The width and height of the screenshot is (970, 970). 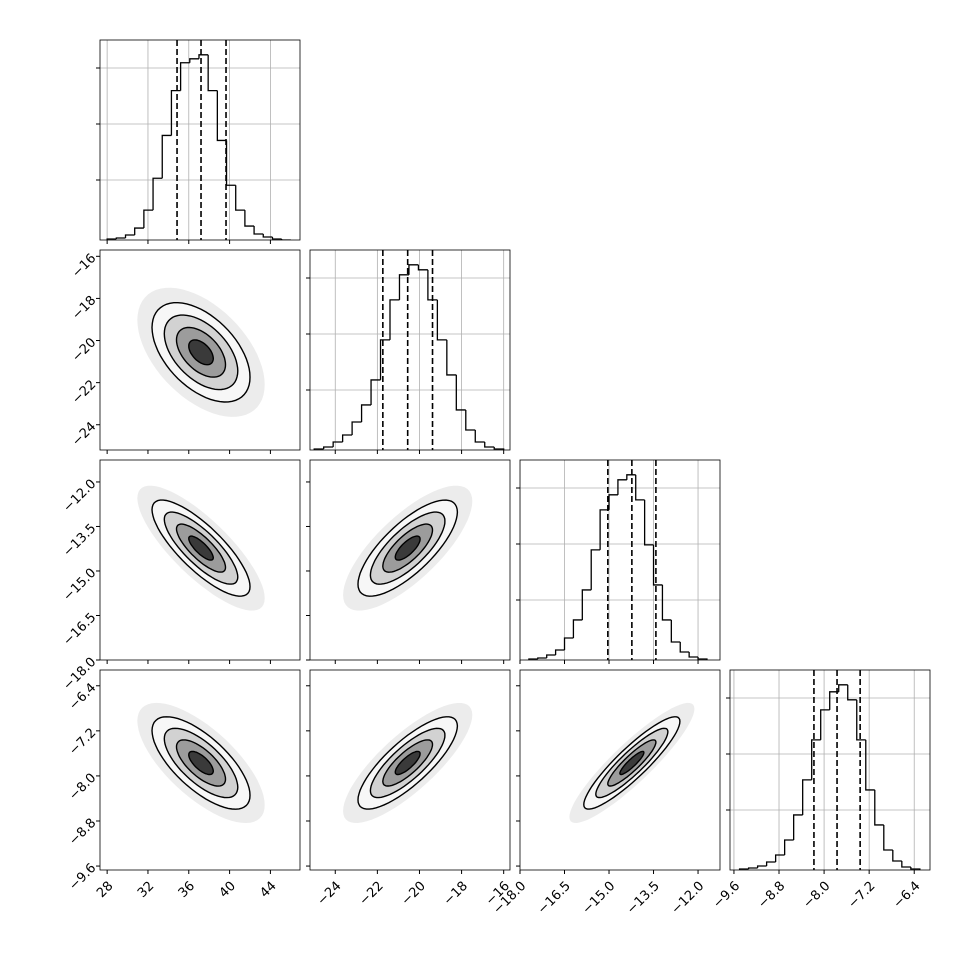 What do you see at coordinates (82, 742) in the screenshot?
I see `y-tick-label: −7.2` at bounding box center [82, 742].